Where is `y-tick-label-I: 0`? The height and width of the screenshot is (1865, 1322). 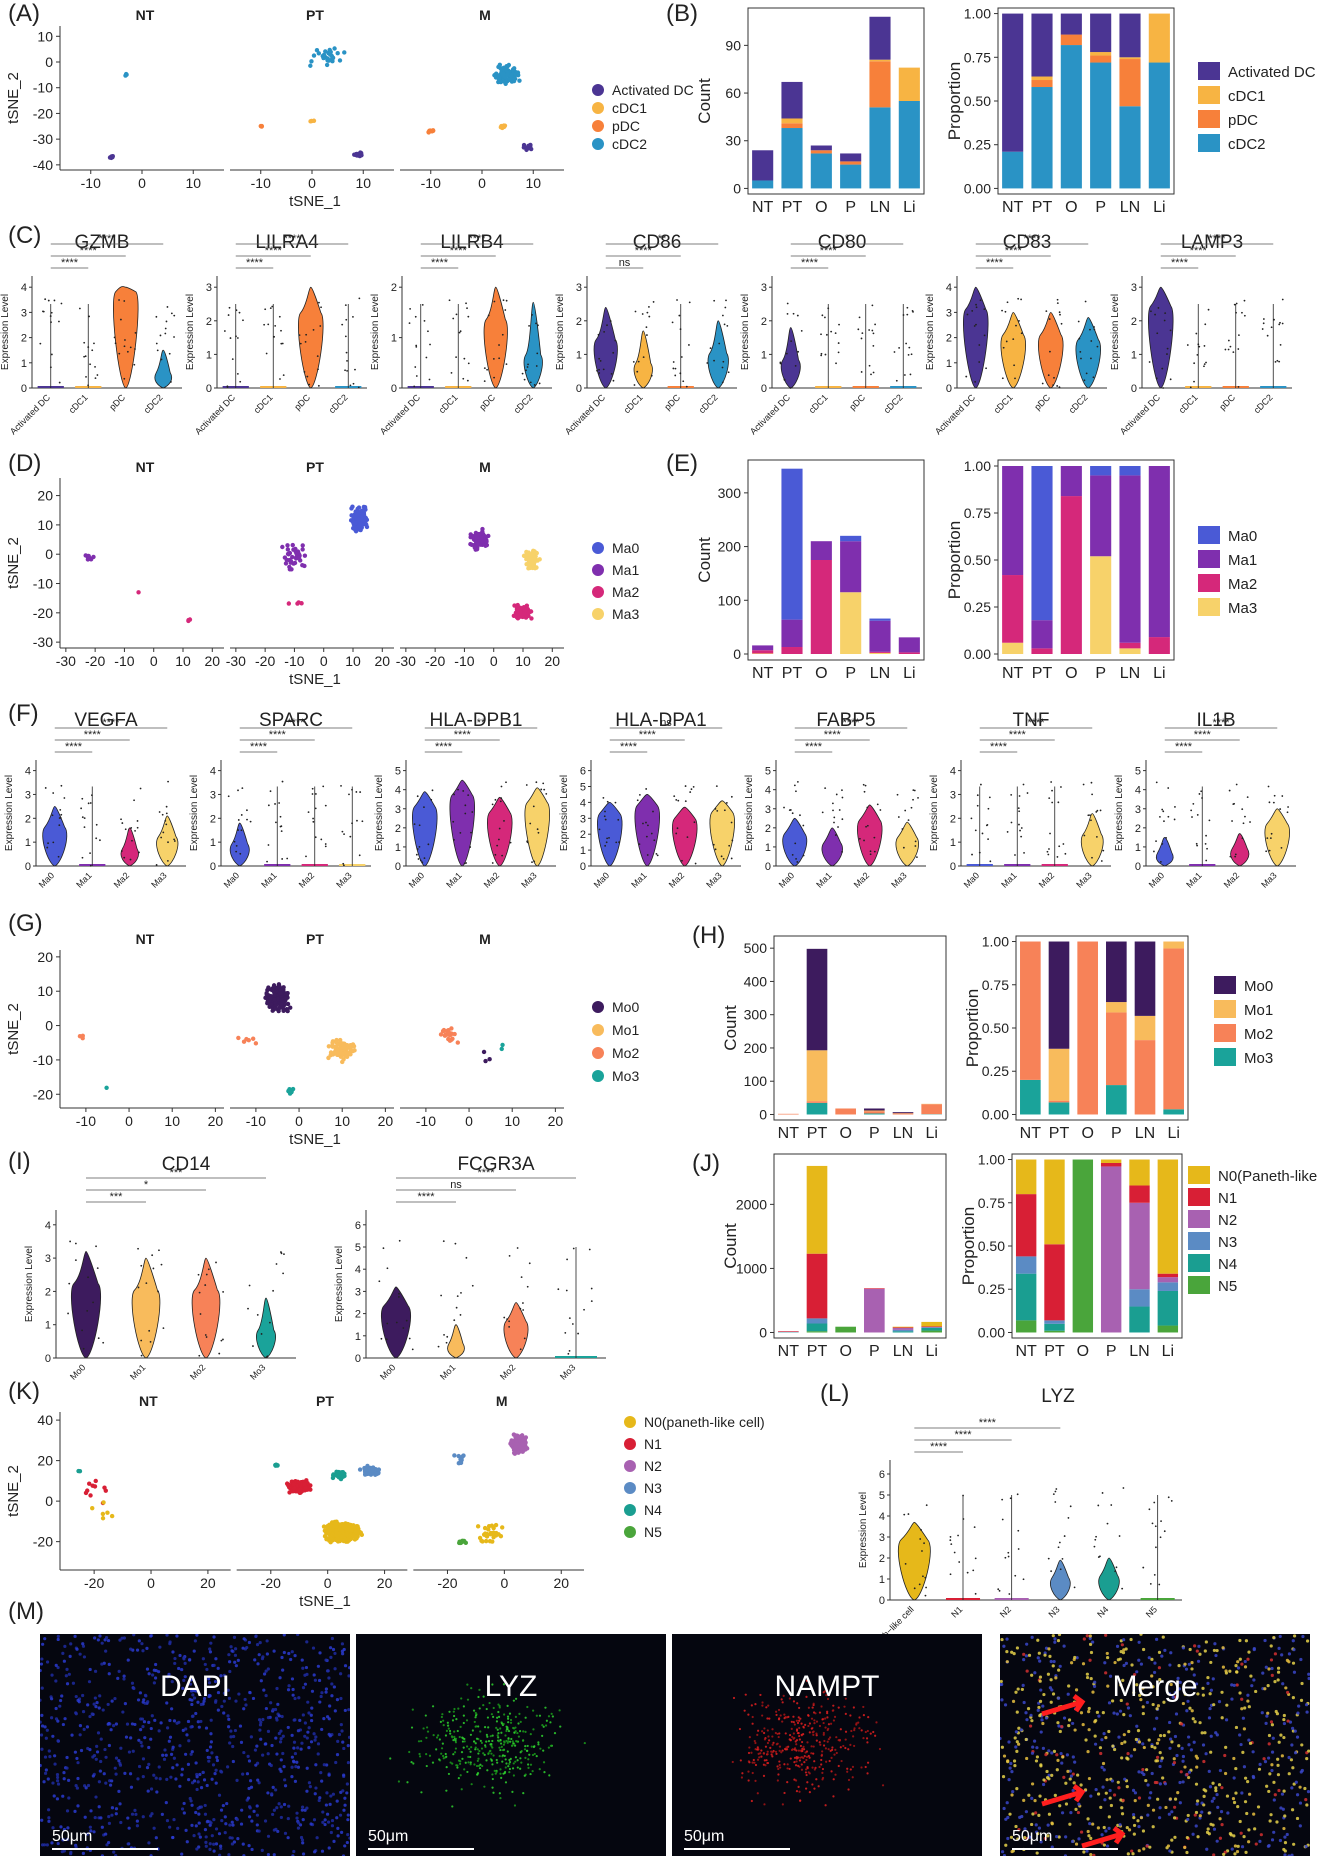
y-tick-label-I: 0 is located at coordinates (48, 1359).